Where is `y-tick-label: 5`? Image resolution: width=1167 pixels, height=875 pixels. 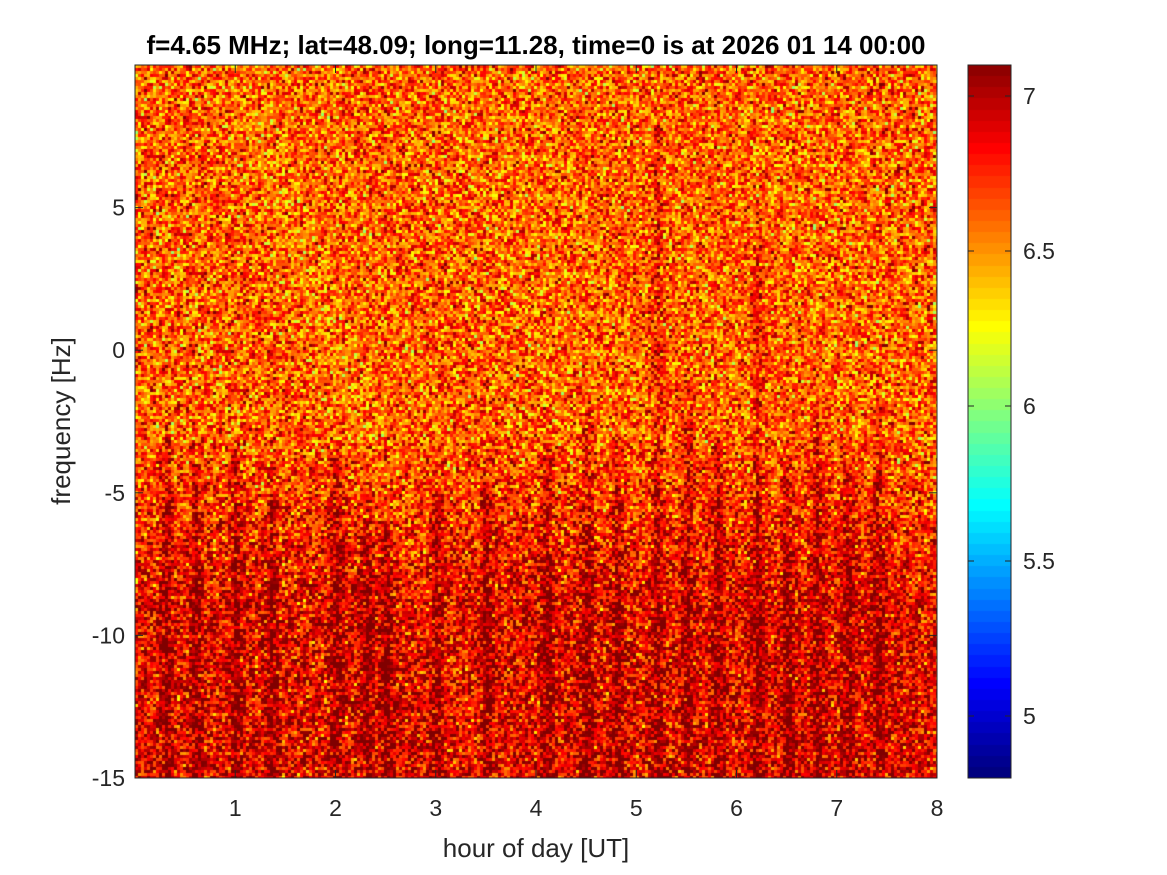
y-tick-label: 5 is located at coordinates (118, 208).